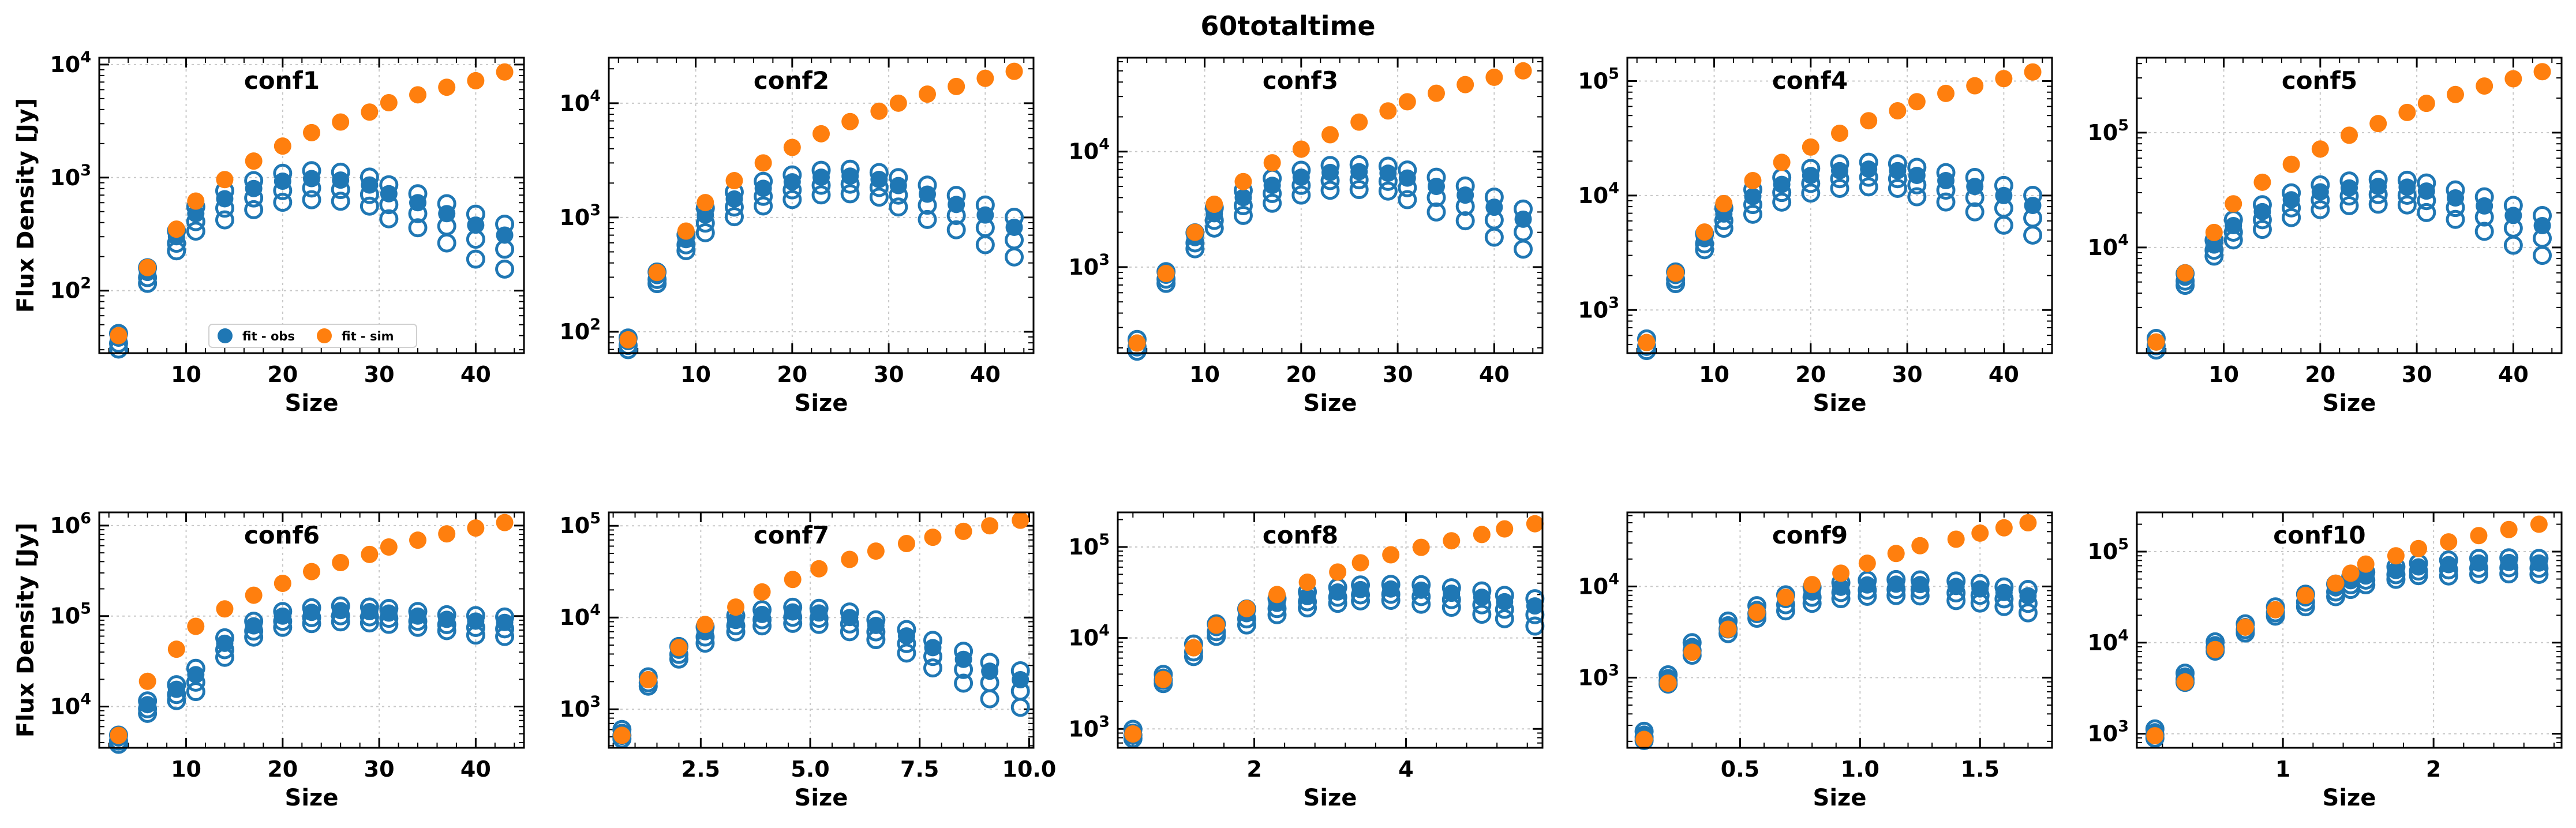 This screenshot has height=828, width=2576. What do you see at coordinates (580, 101) in the screenshot?
I see `y-tick-label: 10⁴` at bounding box center [580, 101].